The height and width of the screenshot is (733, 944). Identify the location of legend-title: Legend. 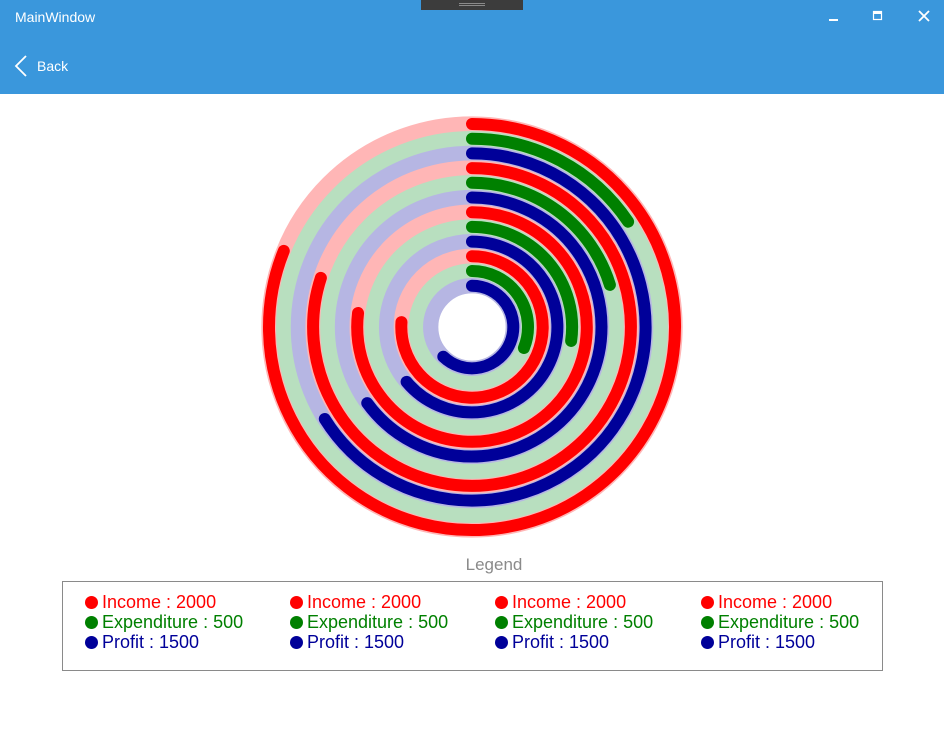
(494, 564).